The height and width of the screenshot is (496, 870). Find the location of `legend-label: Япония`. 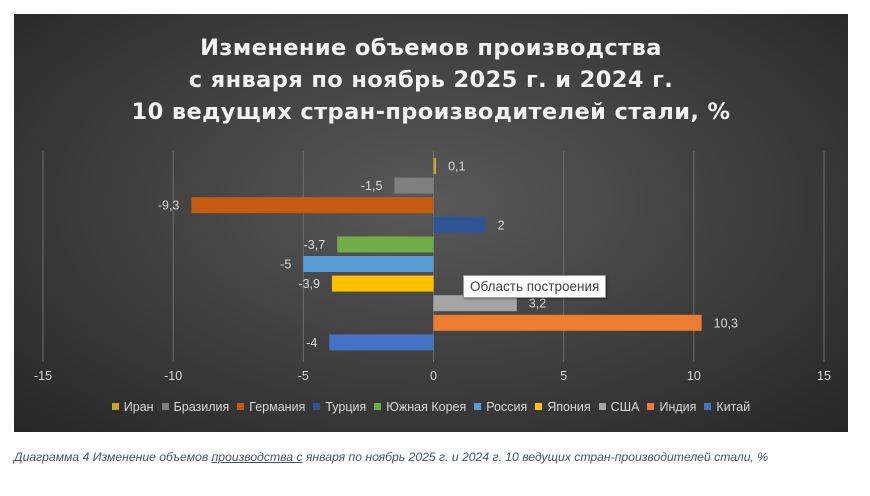

legend-label: Япония is located at coordinates (569, 407).